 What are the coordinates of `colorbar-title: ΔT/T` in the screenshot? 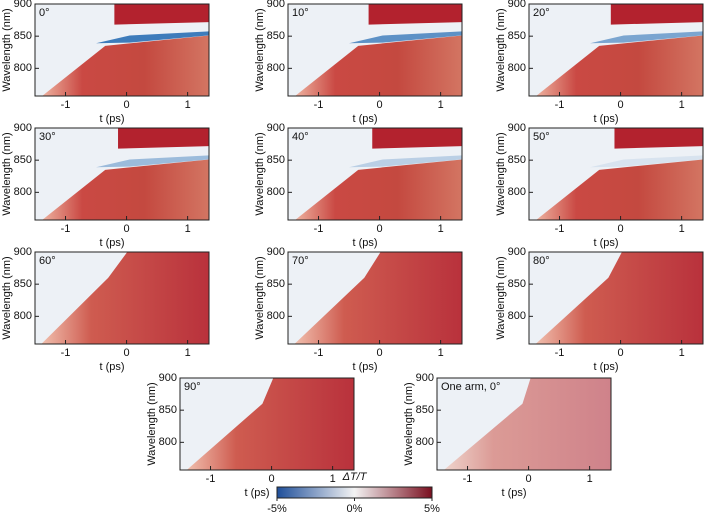 It's located at (355, 477).